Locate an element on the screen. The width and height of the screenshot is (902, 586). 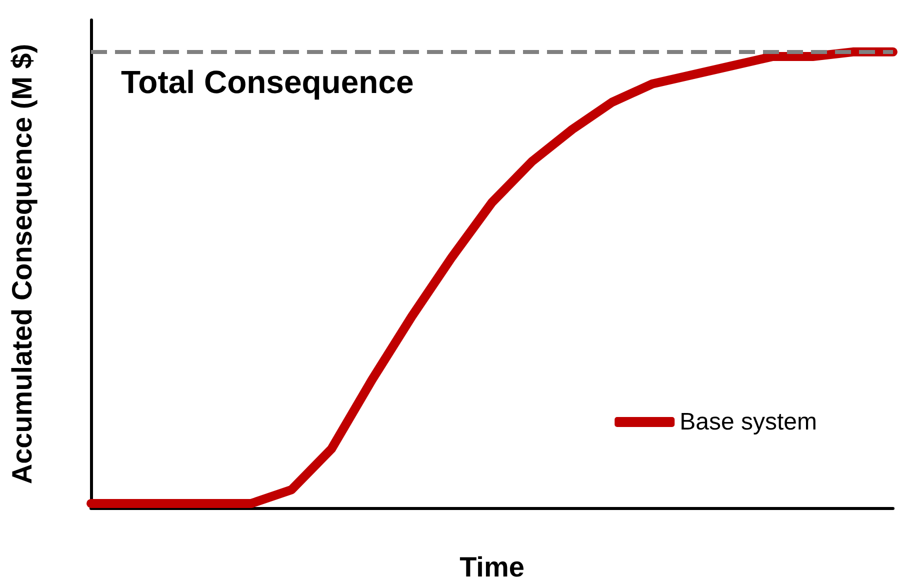
legend-label: Base system is located at coordinates (749, 422).